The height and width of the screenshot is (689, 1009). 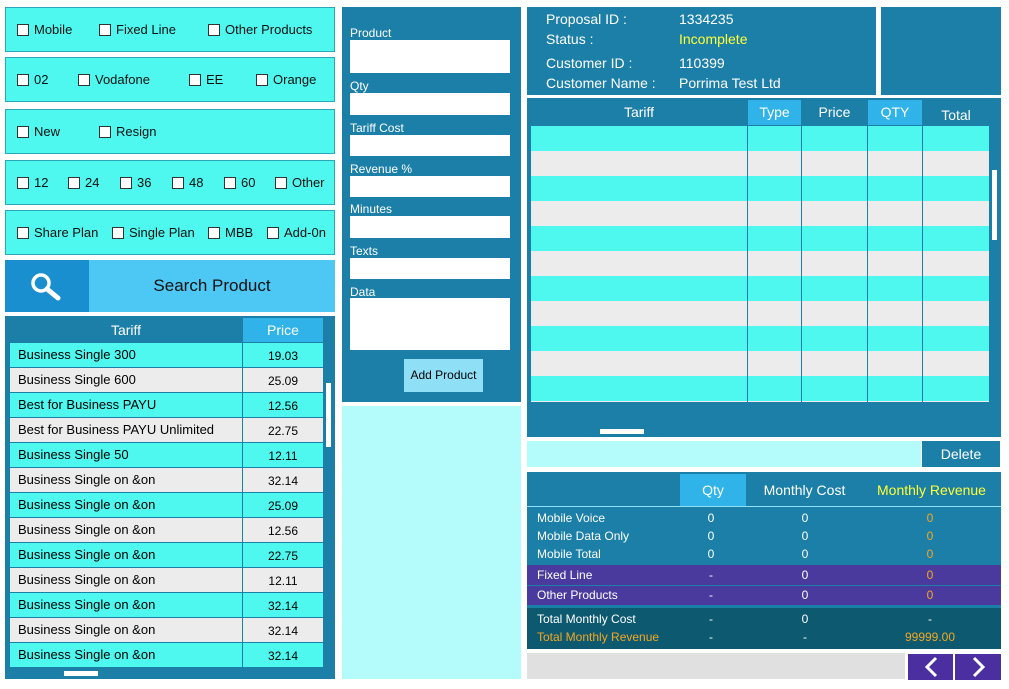 What do you see at coordinates (961, 454) in the screenshot?
I see `delete-button: Delete` at bounding box center [961, 454].